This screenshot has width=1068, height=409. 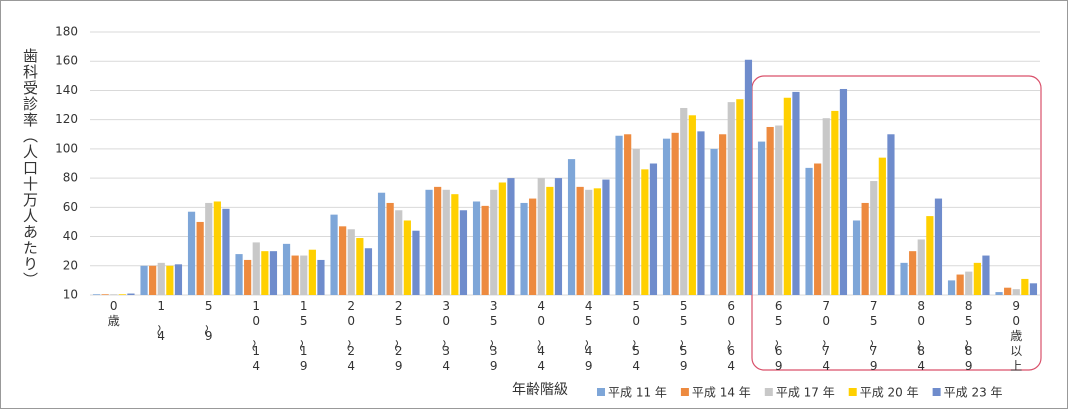 What do you see at coordinates (587, 336) in the screenshot?
I see `x-tick-label: 4 5 ～4 9` at bounding box center [587, 336].